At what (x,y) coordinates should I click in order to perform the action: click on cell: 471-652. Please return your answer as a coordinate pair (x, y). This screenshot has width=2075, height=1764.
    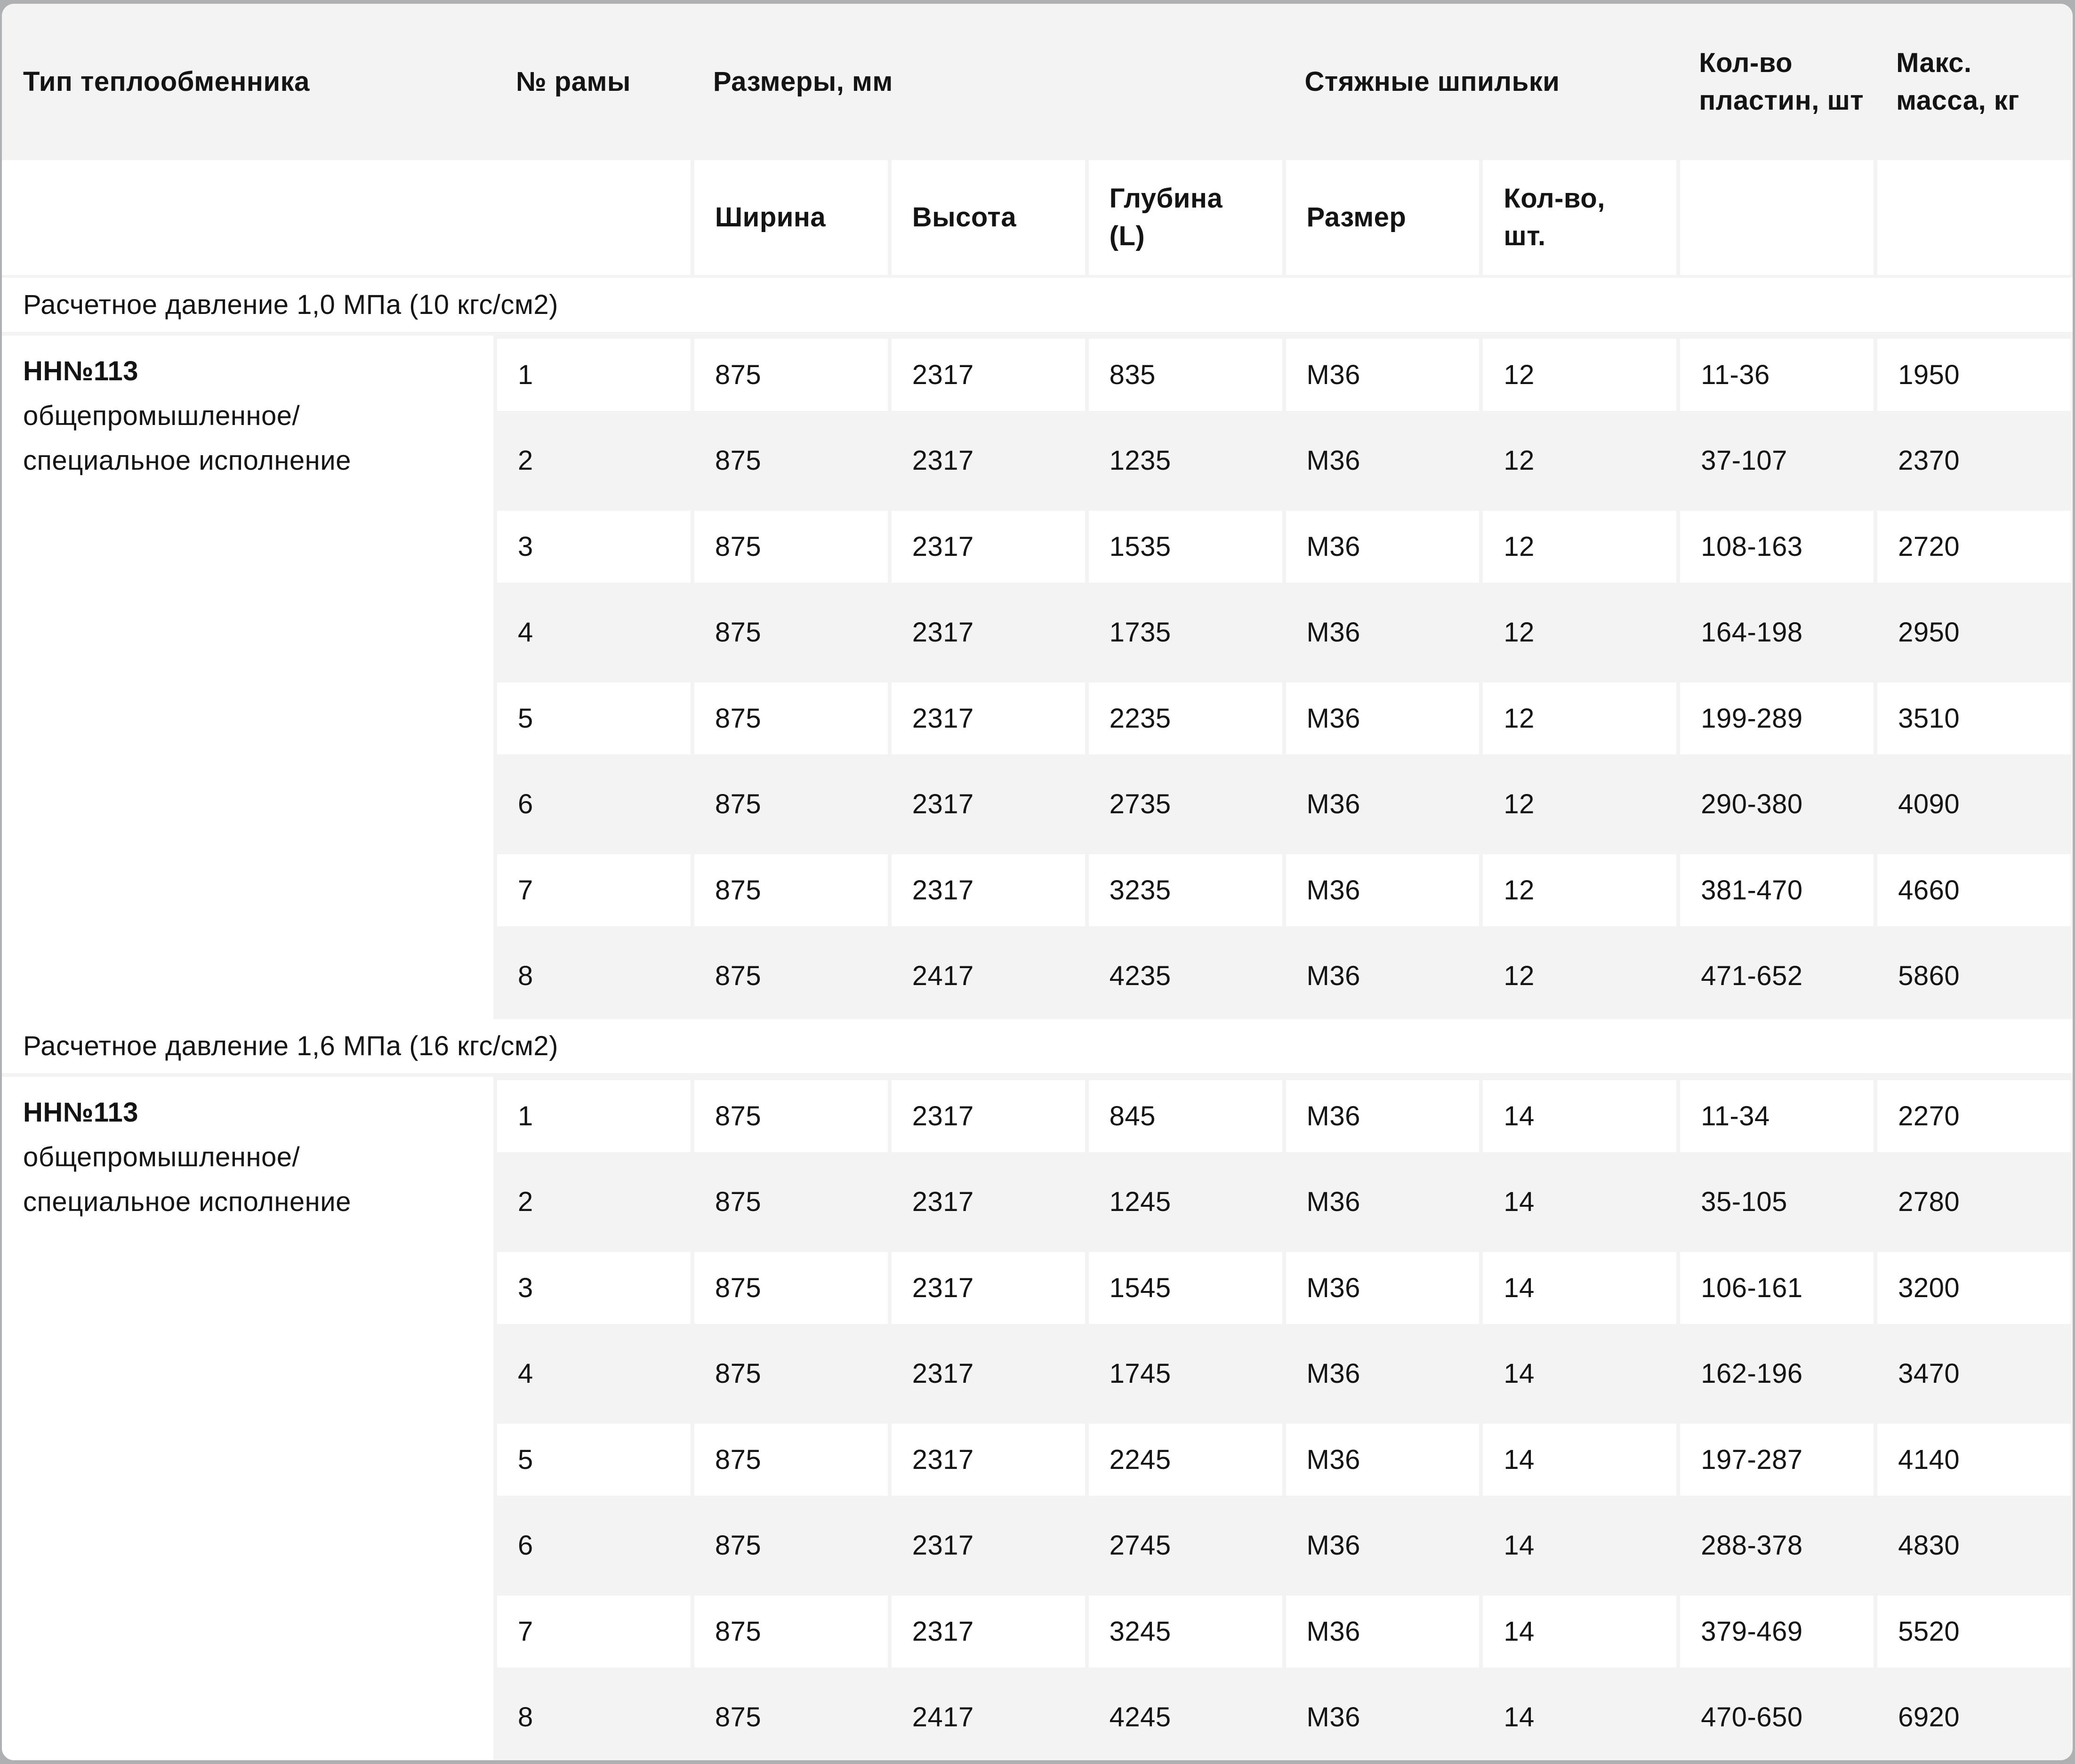
    Looking at the image, I should click on (1752, 976).